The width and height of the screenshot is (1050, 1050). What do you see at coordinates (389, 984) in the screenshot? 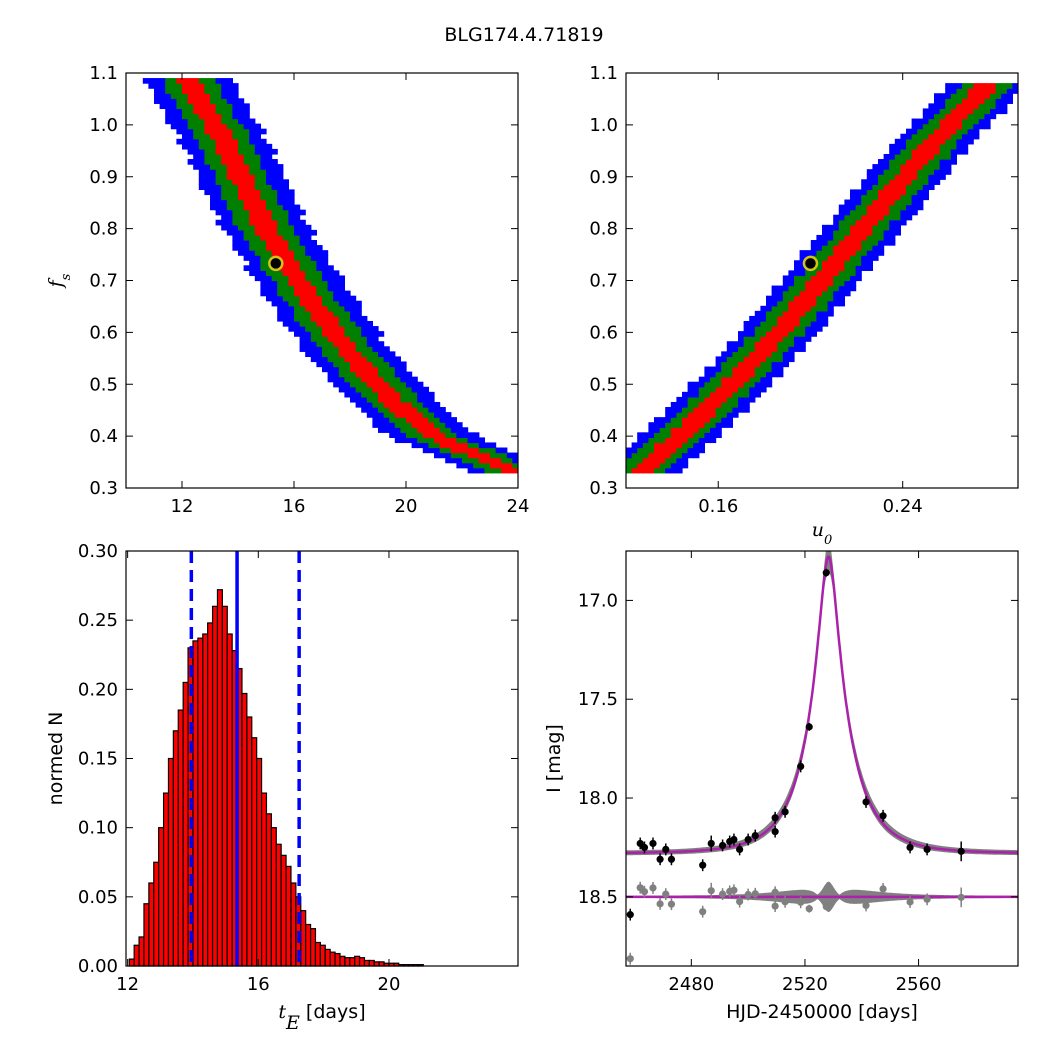
I see `x-tick-label: 20` at bounding box center [389, 984].